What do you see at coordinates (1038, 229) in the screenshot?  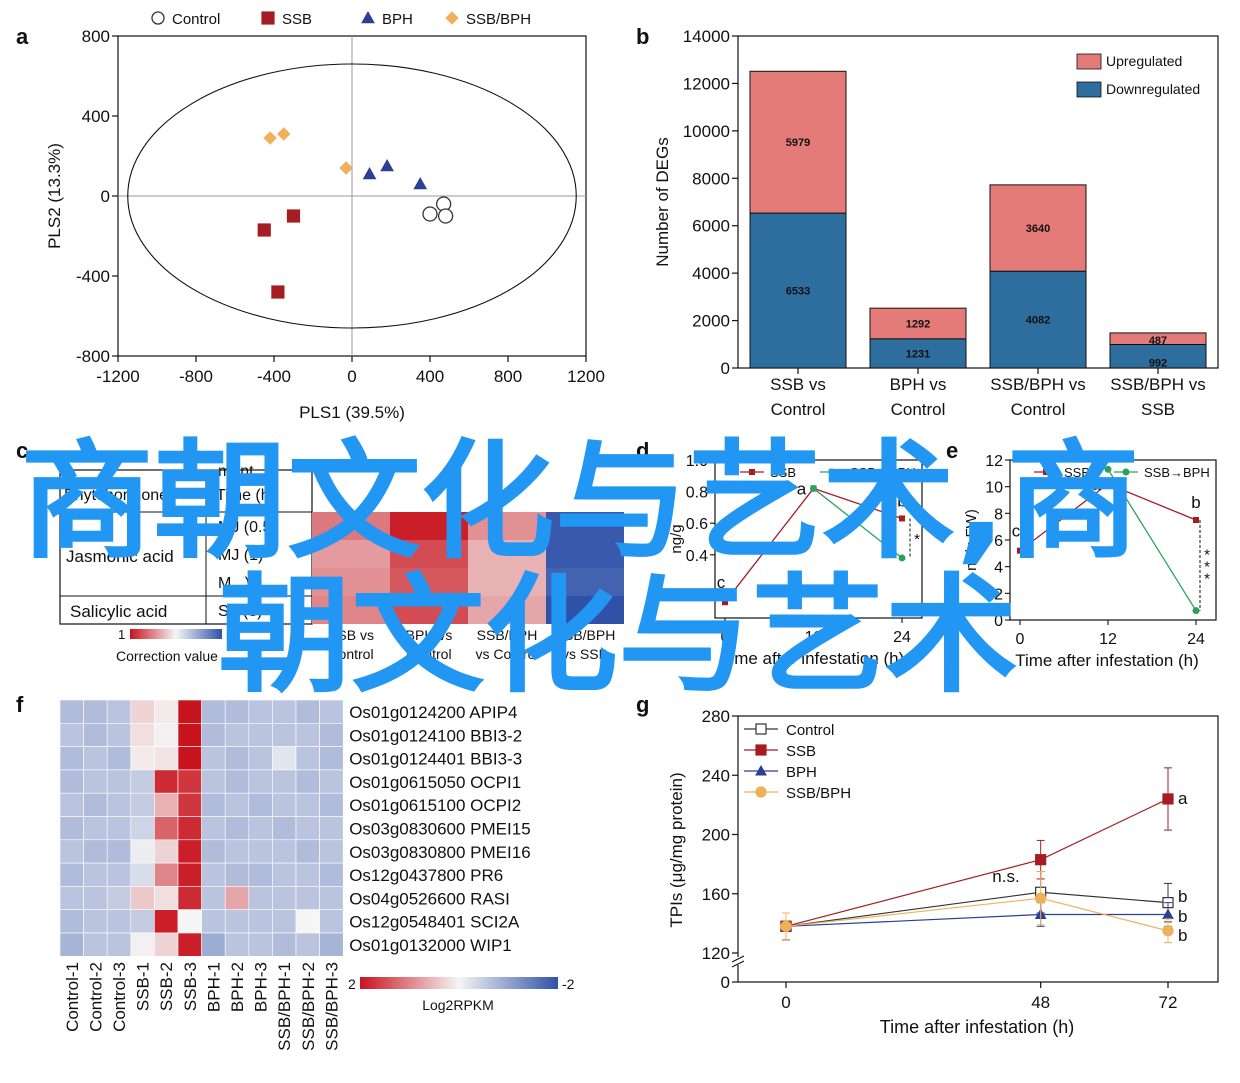 I see `bar-value-label-up: 3640` at bounding box center [1038, 229].